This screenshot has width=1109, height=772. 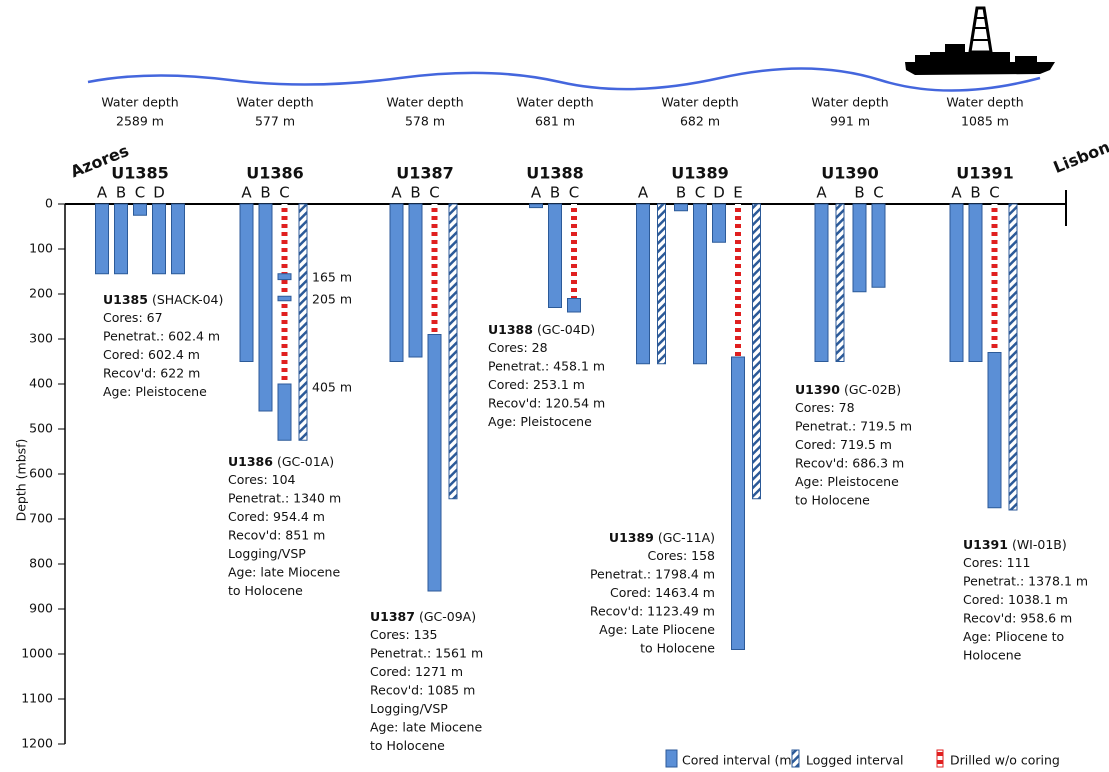 What do you see at coordinates (284, 498) in the screenshot?
I see `site-info-line: Penetrat.: 1340 m` at bounding box center [284, 498].